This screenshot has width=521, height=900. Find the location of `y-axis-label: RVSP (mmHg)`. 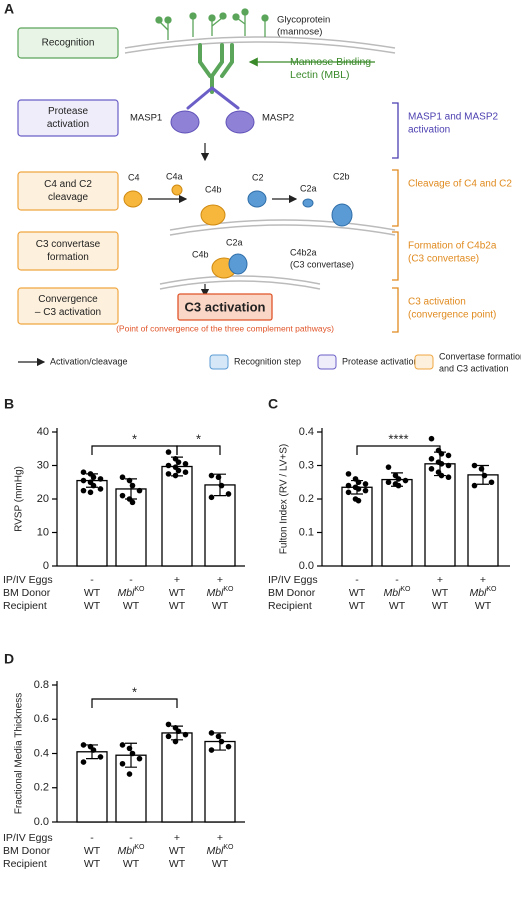

y-axis-label: RVSP (mmHg) is located at coordinates (19, 499).